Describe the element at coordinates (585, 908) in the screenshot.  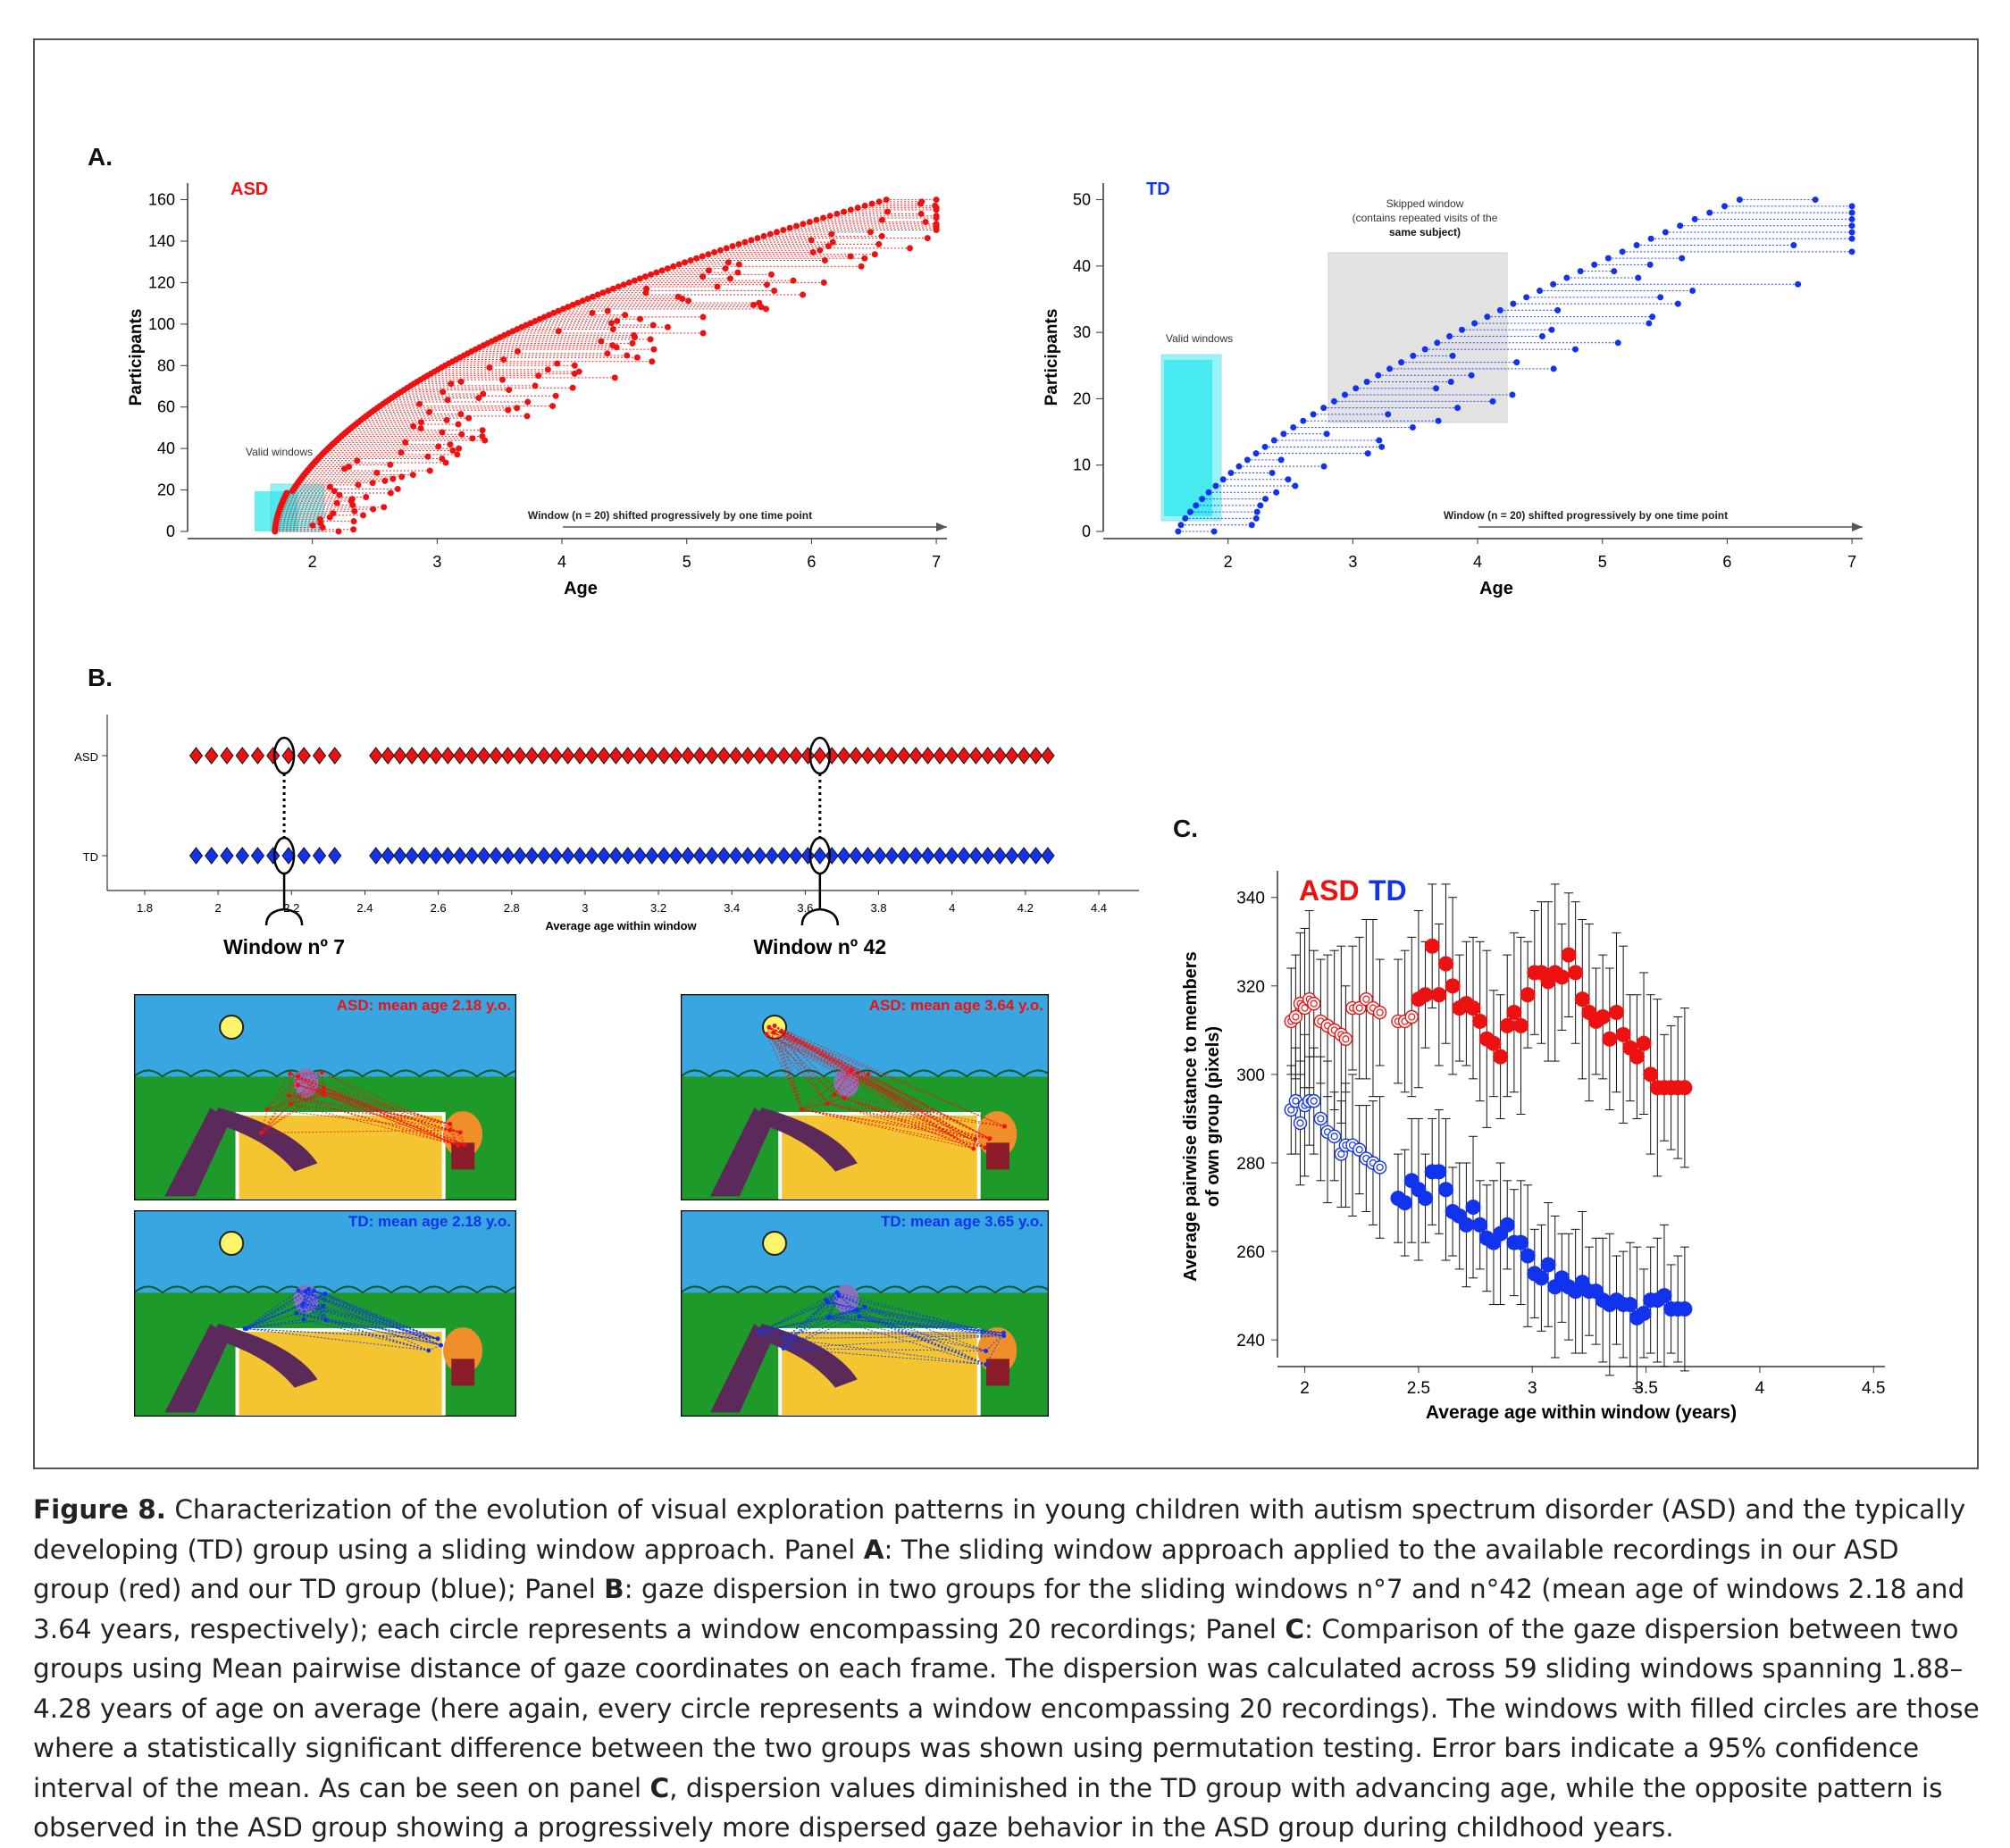
I see `x-tick-label: 3` at that location.